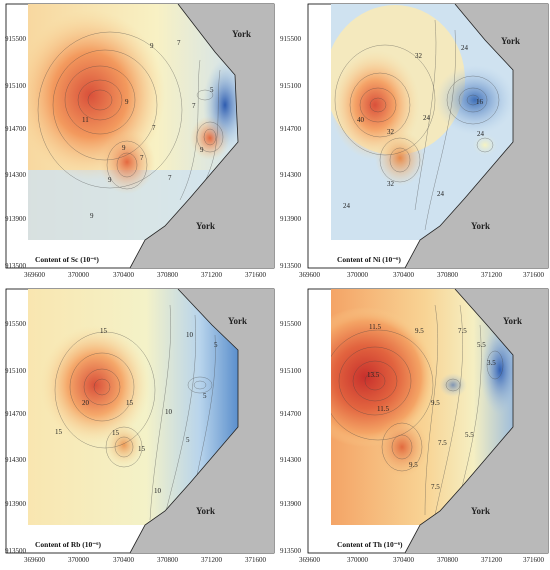  I want to click on panel-title: Content of Ni (10⁻⁶), so click(369, 259).